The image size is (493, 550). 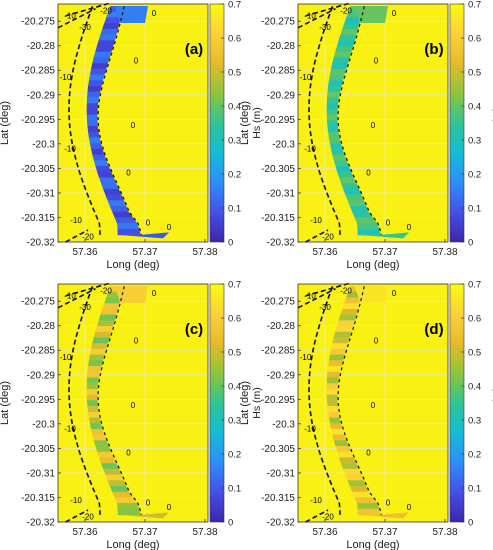 I want to click on contour-label: -20, so click(x=88, y=517).